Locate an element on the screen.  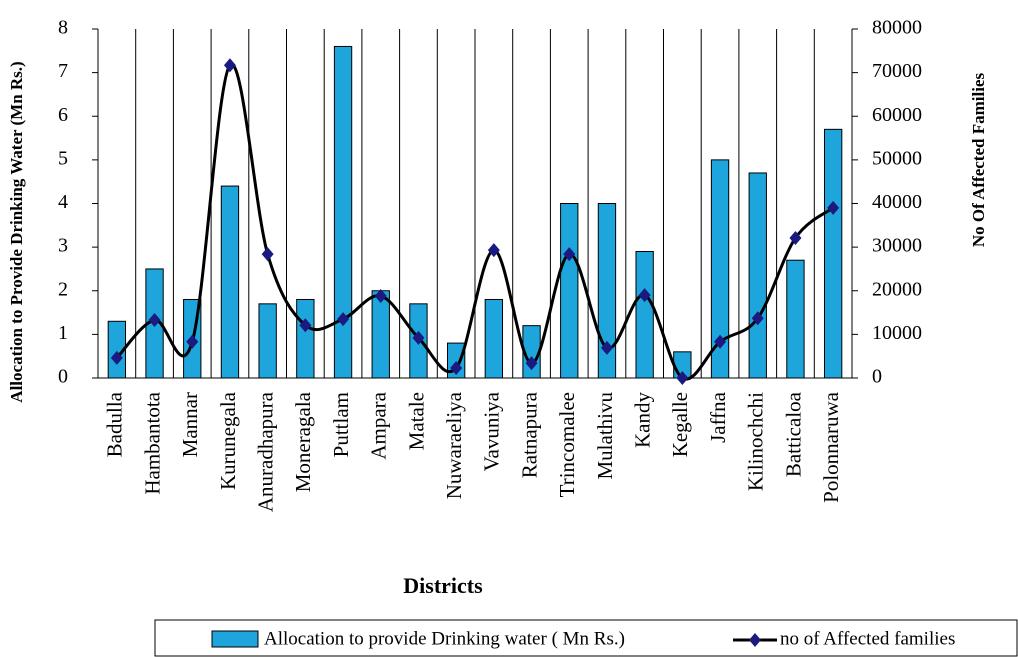
y2-tick-label: 0 is located at coordinates (877, 377).